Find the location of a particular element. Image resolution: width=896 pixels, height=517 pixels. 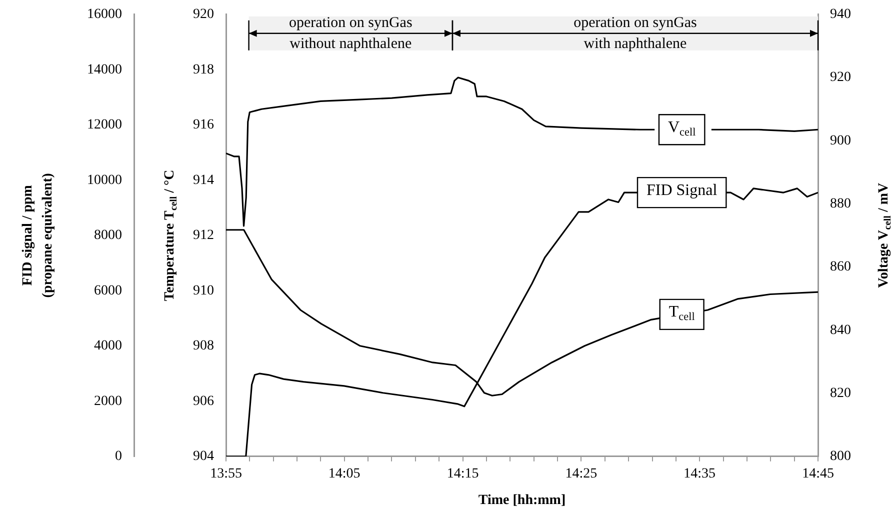

y3-axis-title: FID signal / ppm (propane equivalent) is located at coordinates (38, 235).